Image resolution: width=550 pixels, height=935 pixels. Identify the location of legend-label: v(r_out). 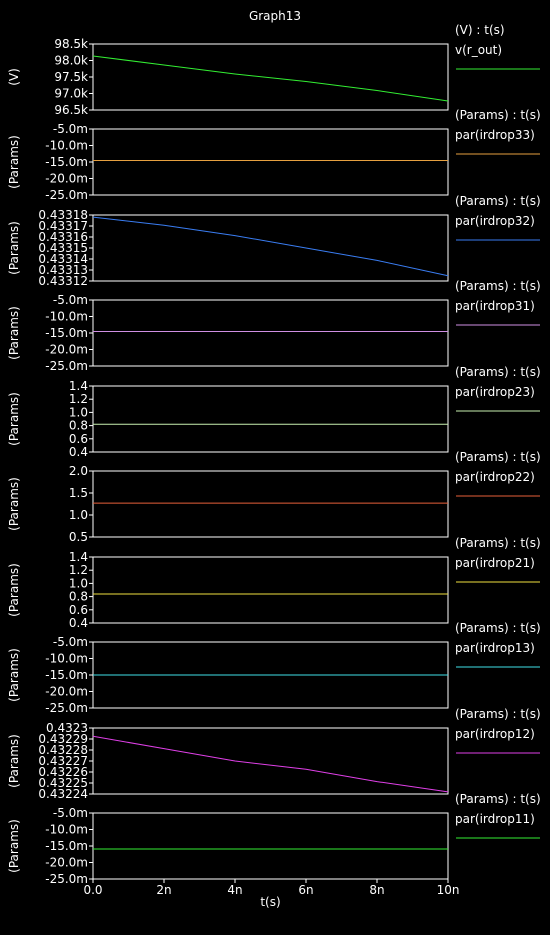
(478, 50).